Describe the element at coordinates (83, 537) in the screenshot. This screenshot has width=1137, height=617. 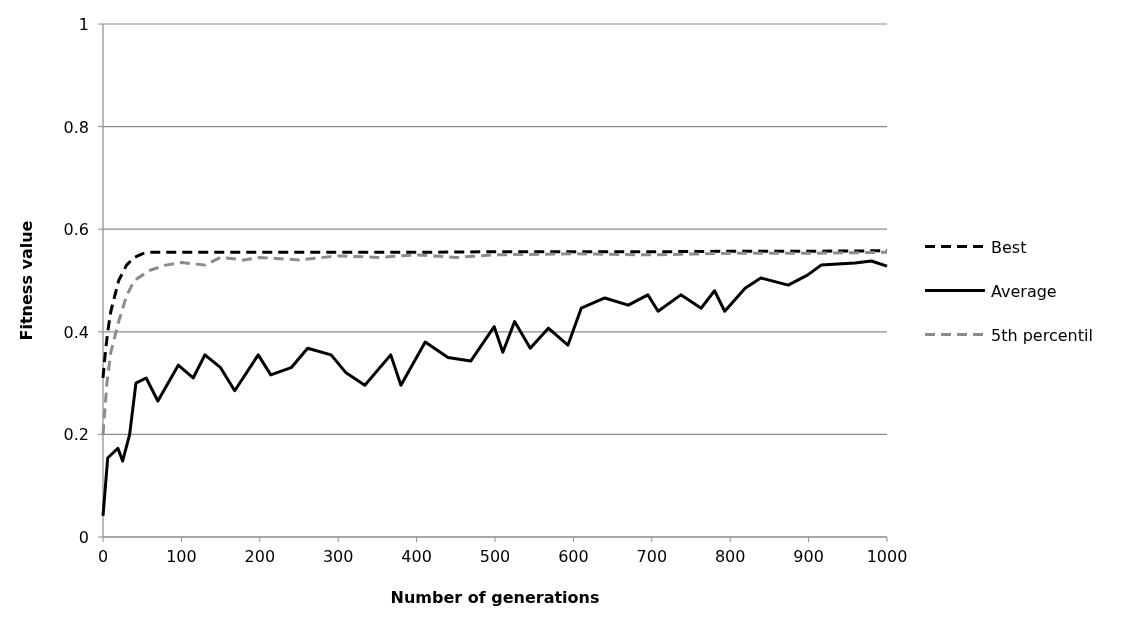
I see `y-tick-label: 0` at that location.